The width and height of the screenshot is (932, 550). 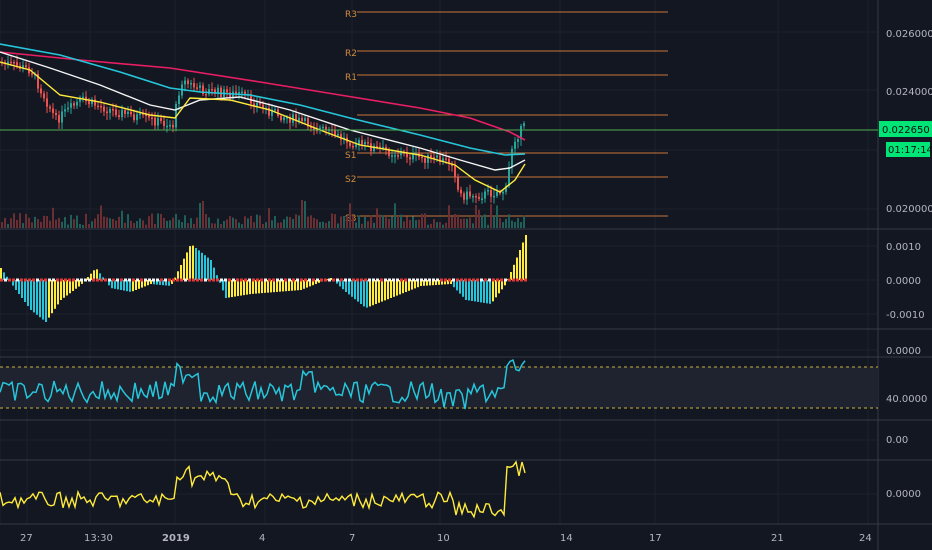 I want to click on time-axis: 27 13:30 2019 4 7 10 14 17 21 24, so click(x=446, y=538).